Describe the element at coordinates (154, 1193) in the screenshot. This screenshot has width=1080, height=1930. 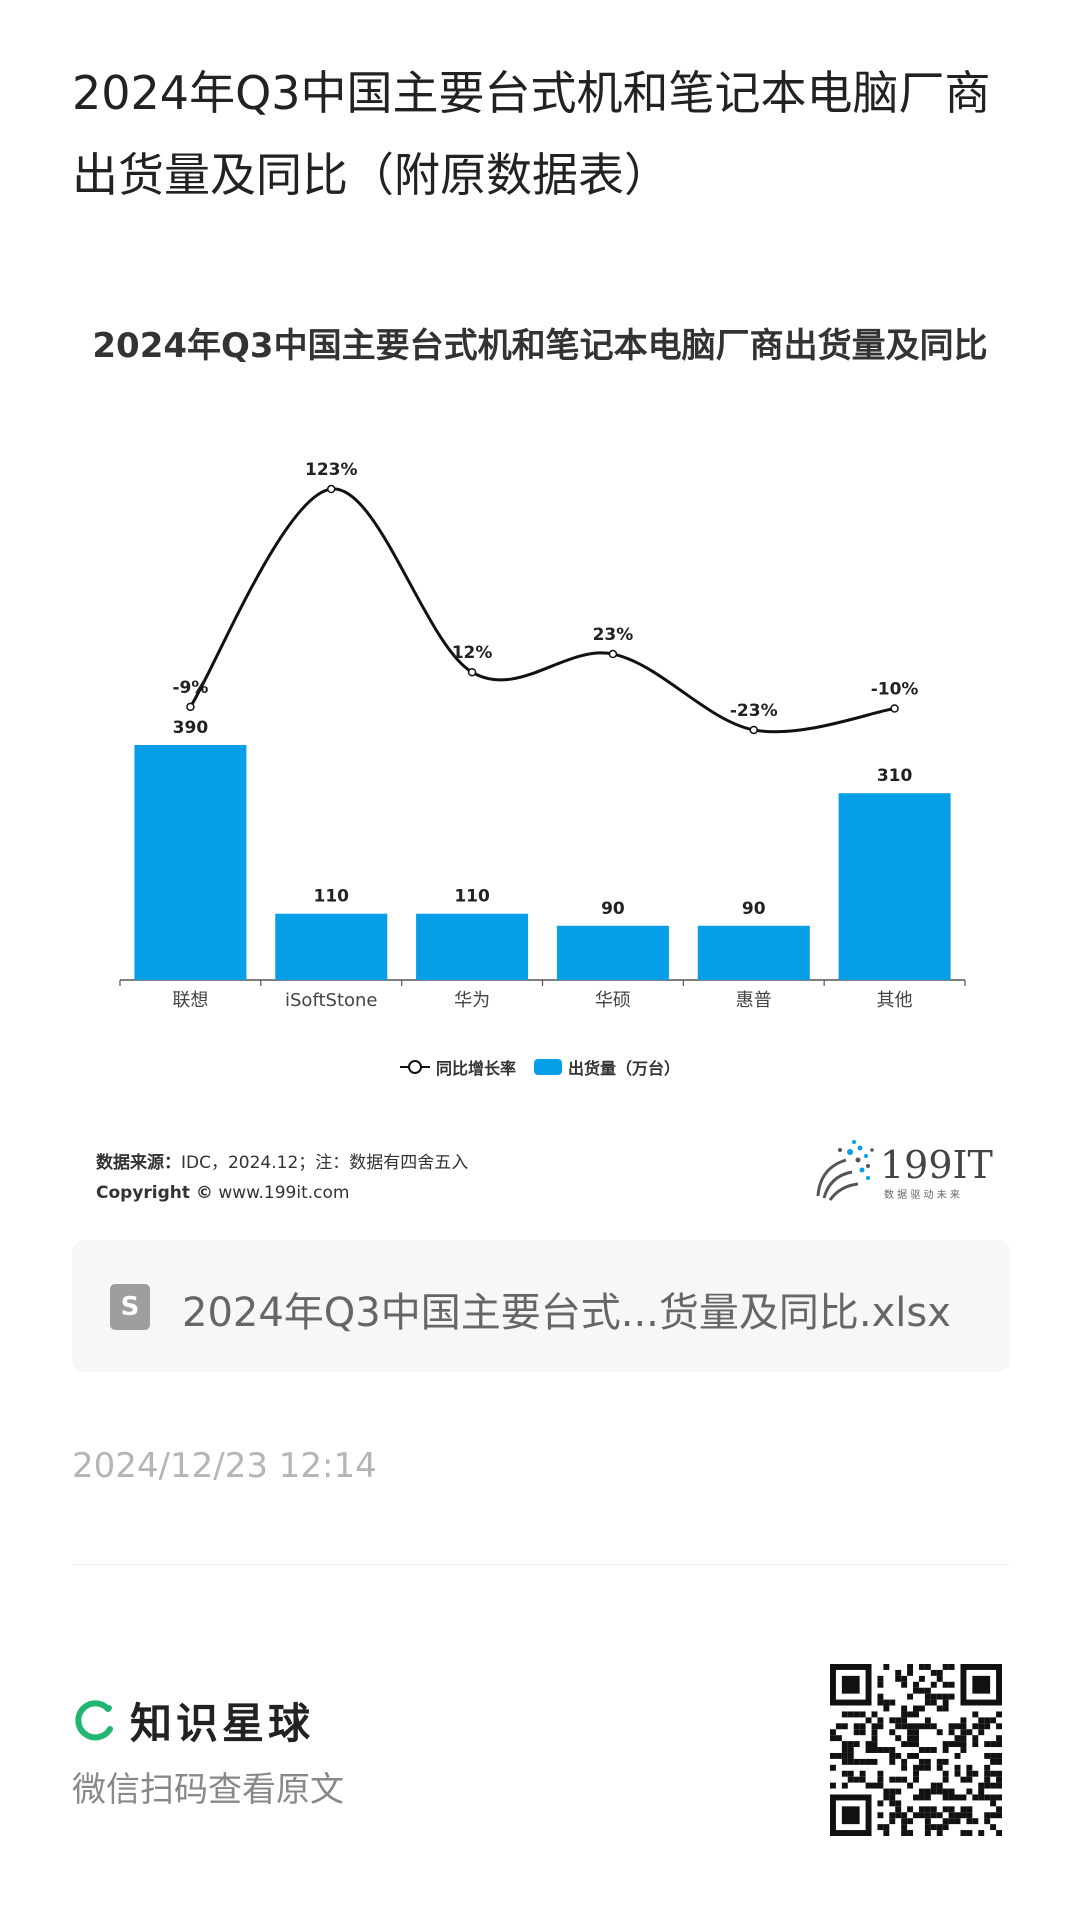
I see `copyright-label: Copyright ©` at that location.